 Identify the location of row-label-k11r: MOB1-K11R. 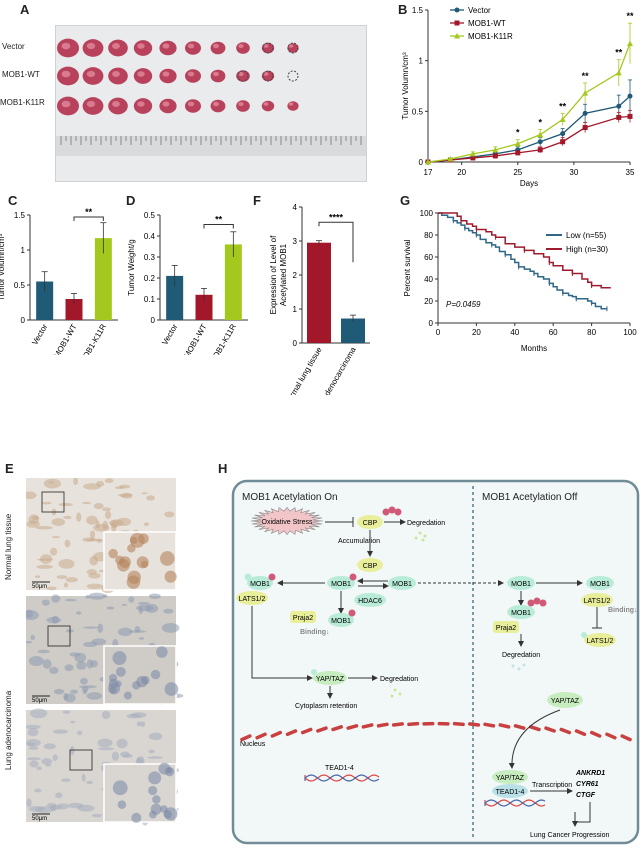
(22, 102).